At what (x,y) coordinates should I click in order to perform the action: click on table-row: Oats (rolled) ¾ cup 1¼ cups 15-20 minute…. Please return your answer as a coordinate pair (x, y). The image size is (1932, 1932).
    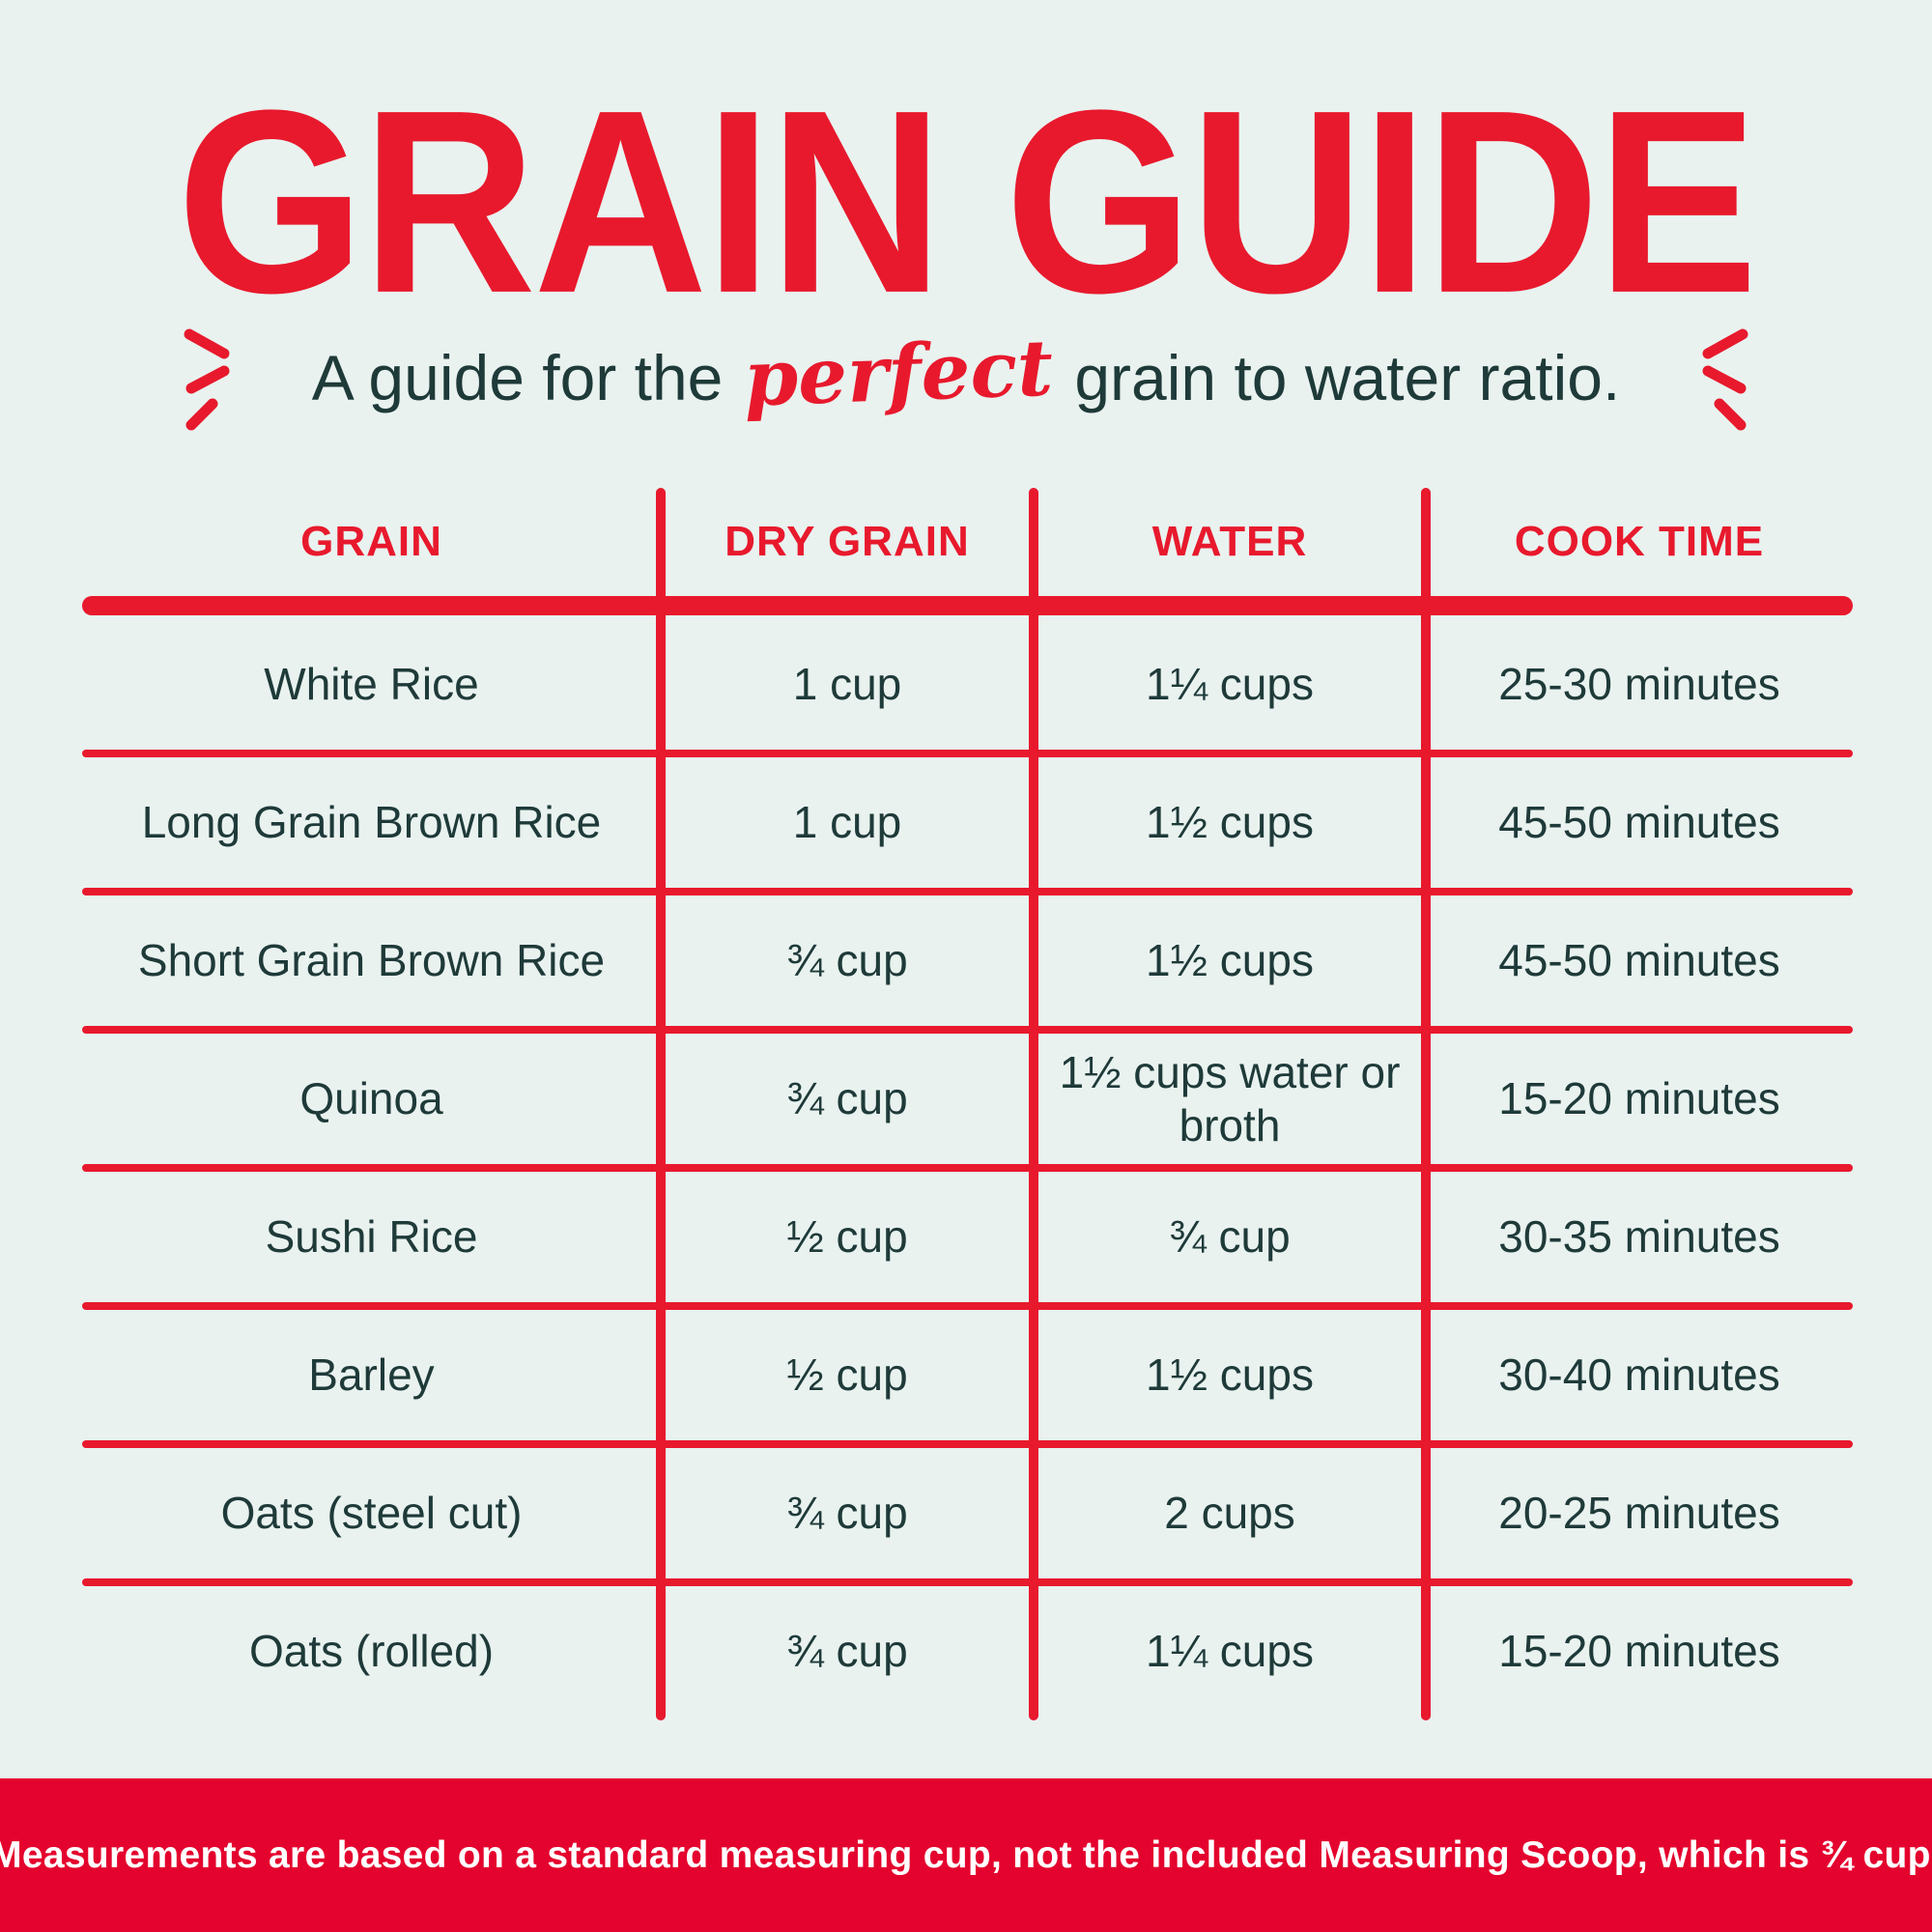
    Looking at the image, I should click on (967, 1651).